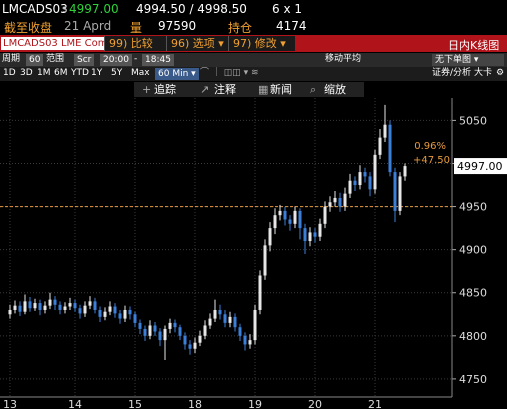 This screenshot has width=507, height=409. Describe the element at coordinates (158, 60) in the screenshot. I see `end-time: 18:45` at that location.